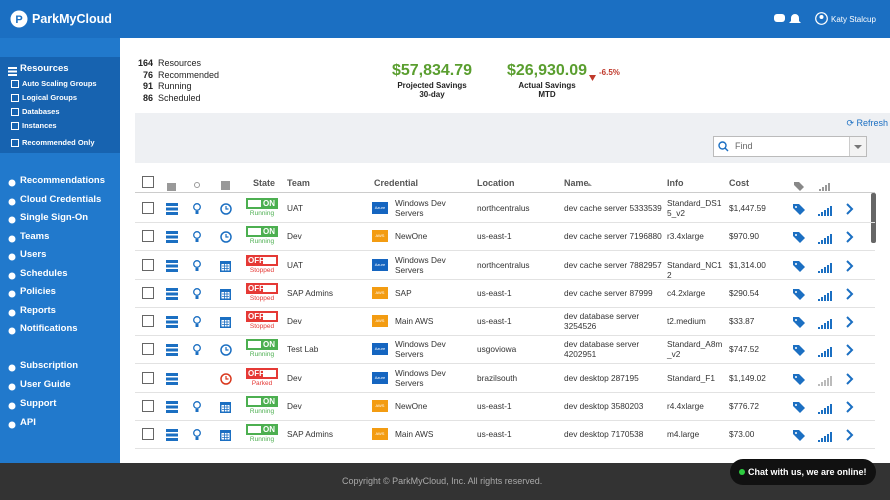 This screenshot has width=890, height=500. Describe the element at coordinates (44, 273) in the screenshot. I see `nav-item: Schedules` at that location.